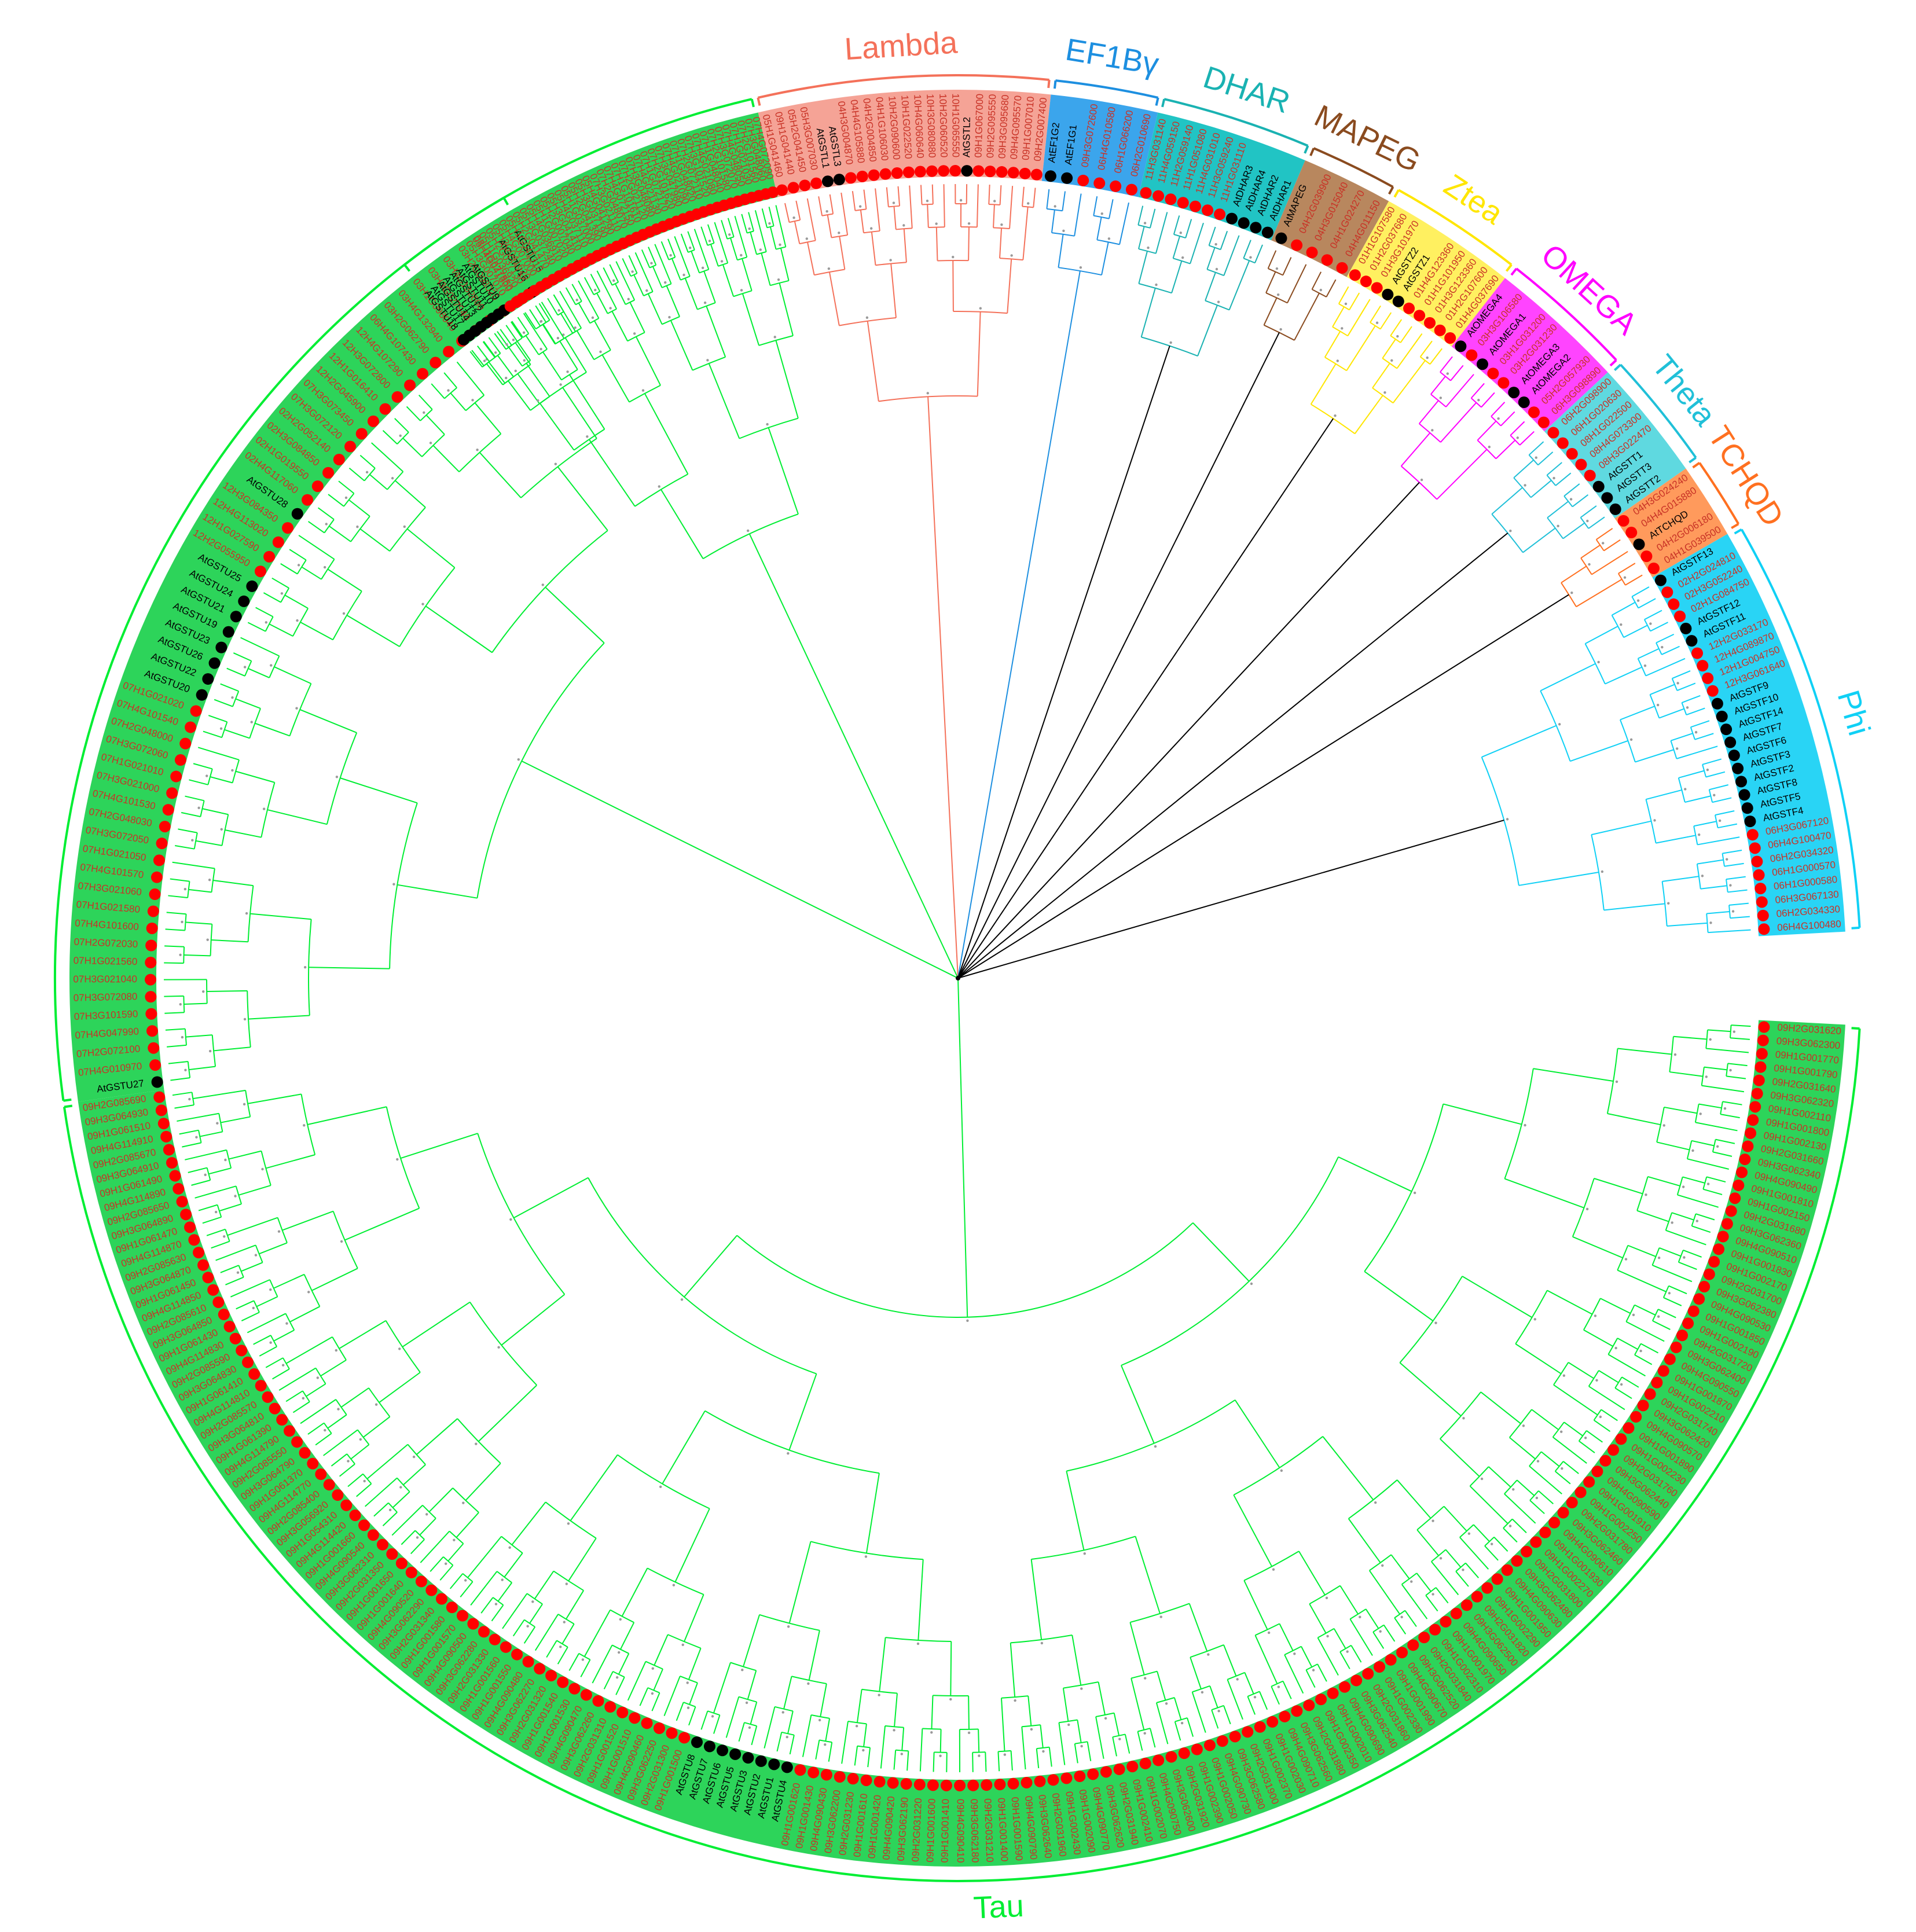  What do you see at coordinates (1530, 355) in the screenshot?
I see `clade-shade-omega` at bounding box center [1530, 355].